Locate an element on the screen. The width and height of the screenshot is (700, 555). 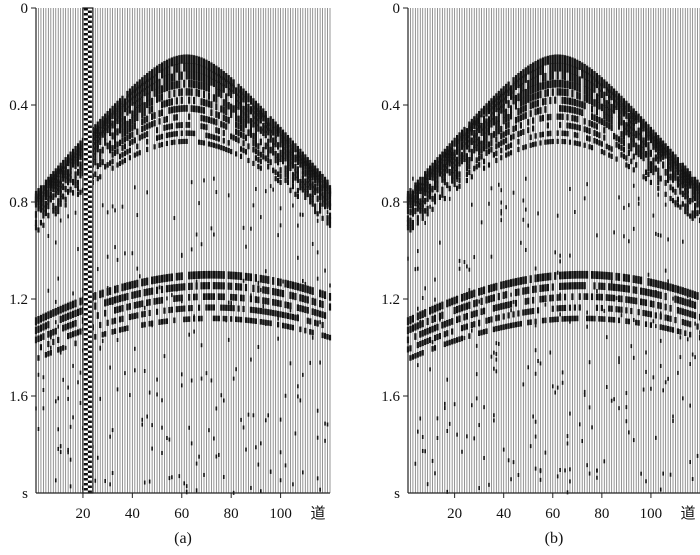
panel-label: (b) is located at coordinates (554, 538).